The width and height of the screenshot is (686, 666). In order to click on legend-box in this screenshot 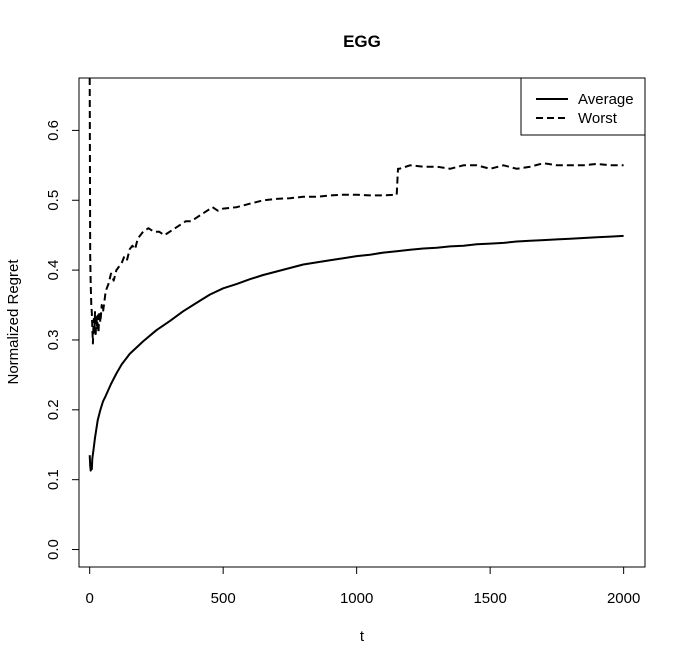, I will do `click(583, 106)`.